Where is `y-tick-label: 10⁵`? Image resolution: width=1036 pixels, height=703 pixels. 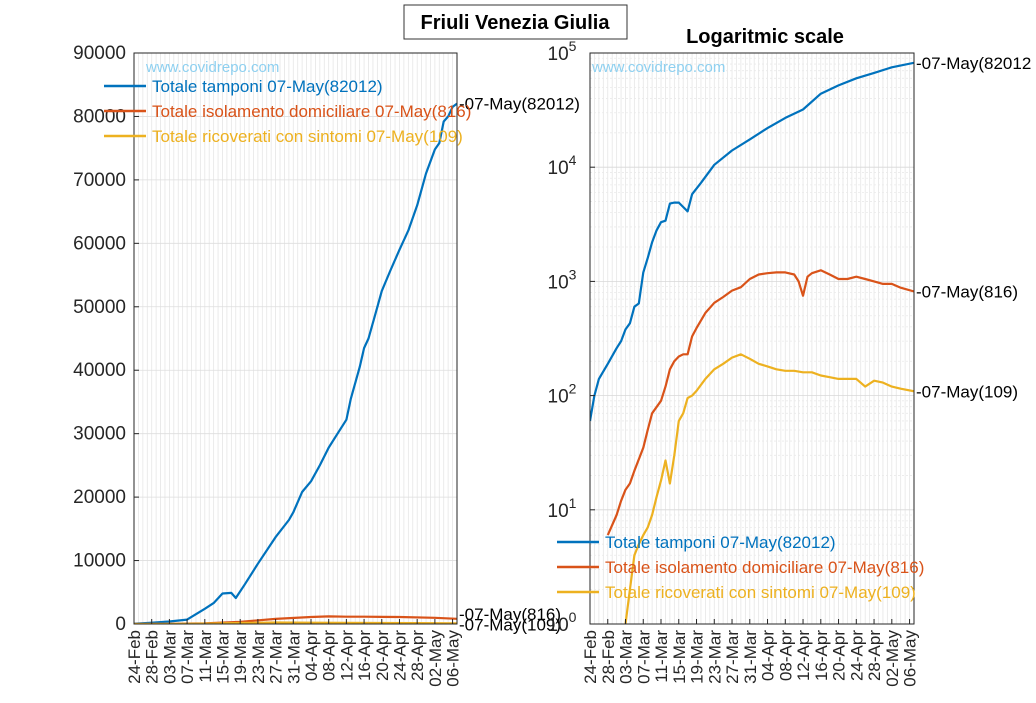
y-tick-label: 10⁵ is located at coordinates (562, 51).